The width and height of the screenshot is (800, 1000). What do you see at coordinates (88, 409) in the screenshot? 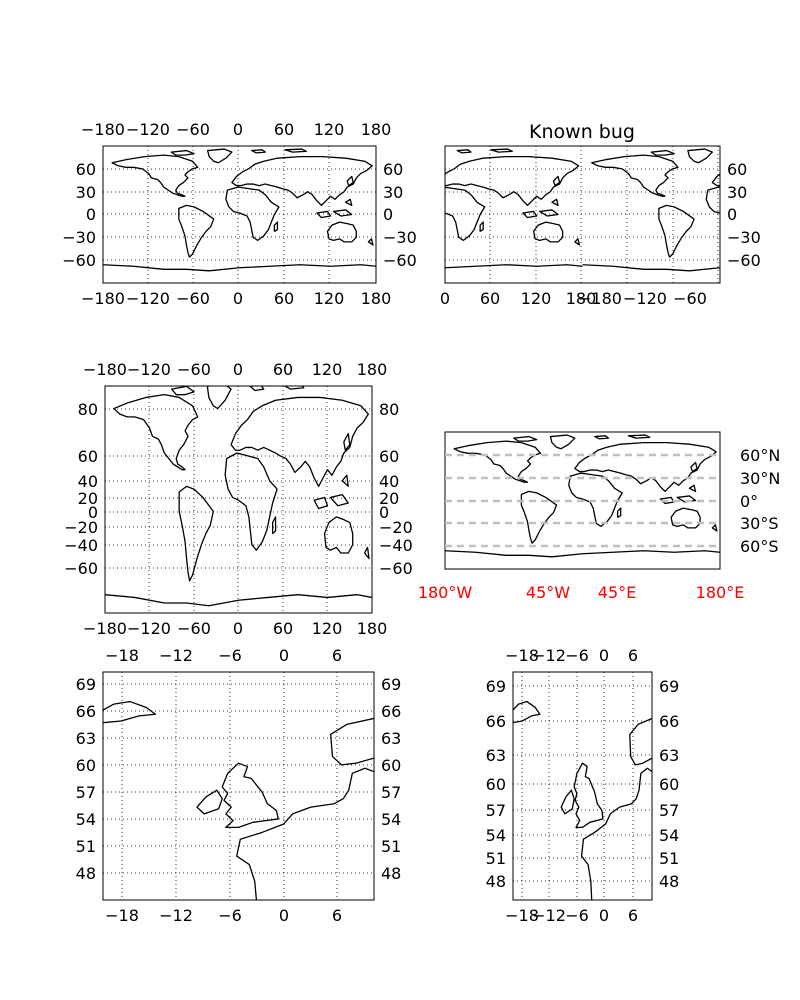
I see `y-tick-label-left: 80` at bounding box center [88, 409].